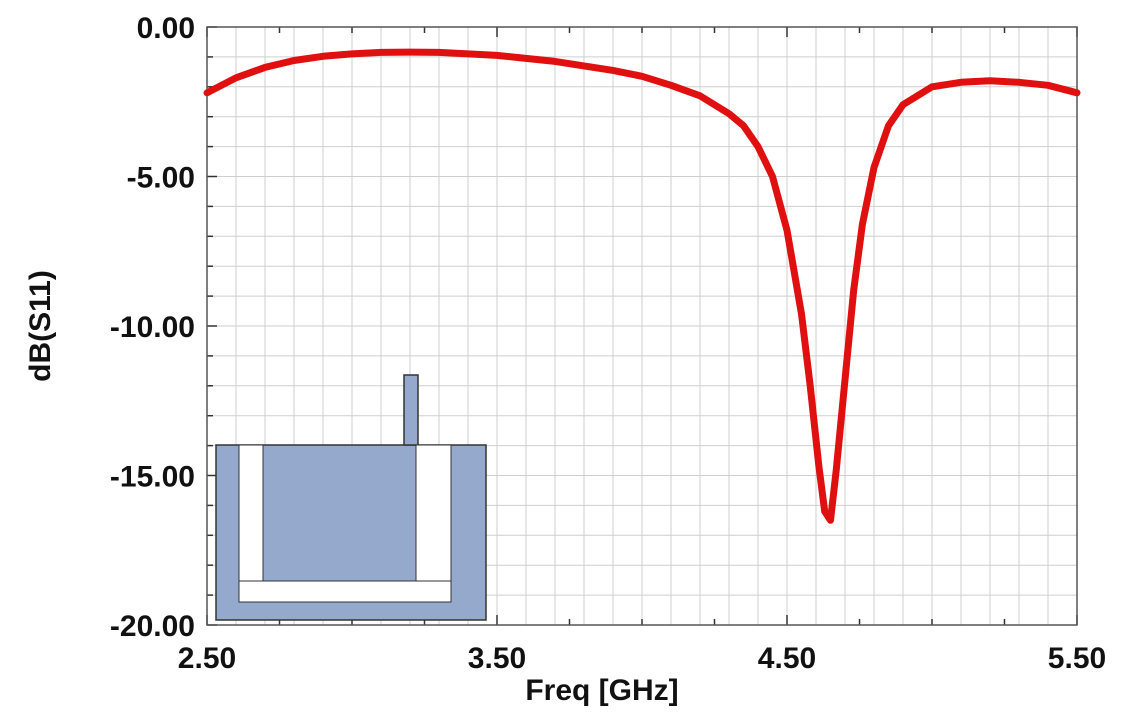 Image resolution: width=1123 pixels, height=712 pixels. What do you see at coordinates (152, 477) in the screenshot?
I see `y-tick-label: -15.00` at bounding box center [152, 477].